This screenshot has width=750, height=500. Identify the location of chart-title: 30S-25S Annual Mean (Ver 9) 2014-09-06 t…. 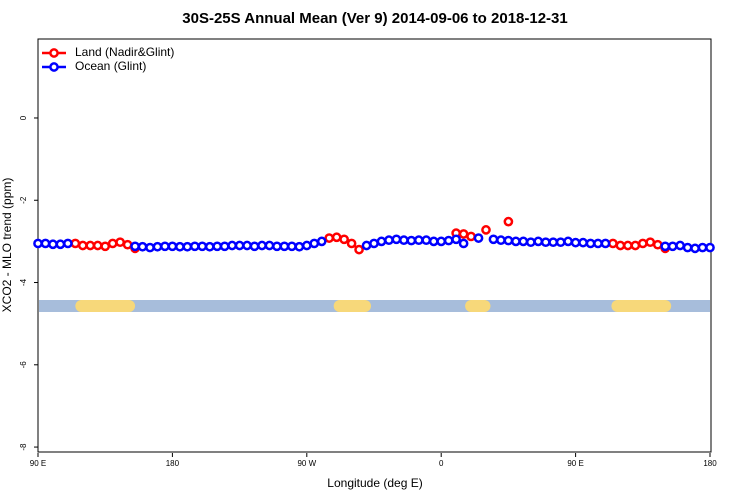
(374, 18).